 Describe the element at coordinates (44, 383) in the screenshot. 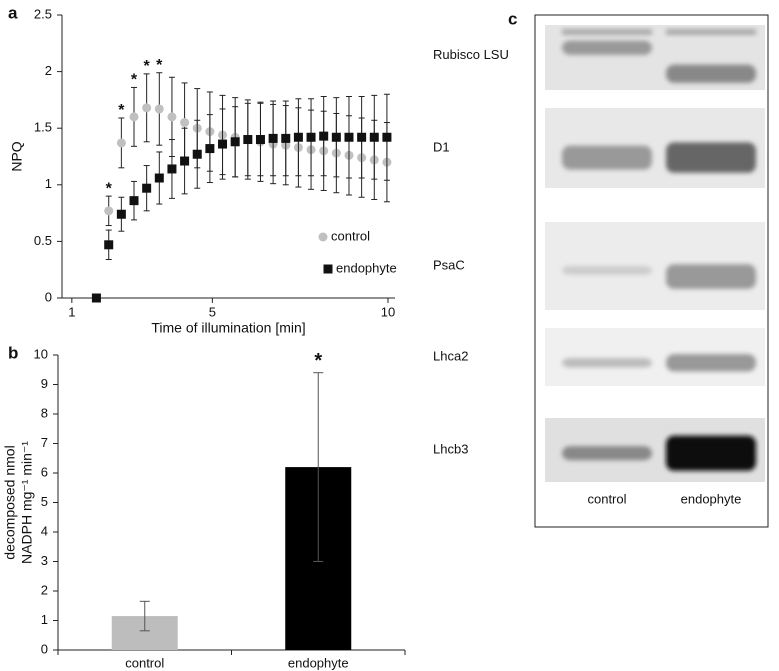

I see `y-tick-label: 9` at that location.